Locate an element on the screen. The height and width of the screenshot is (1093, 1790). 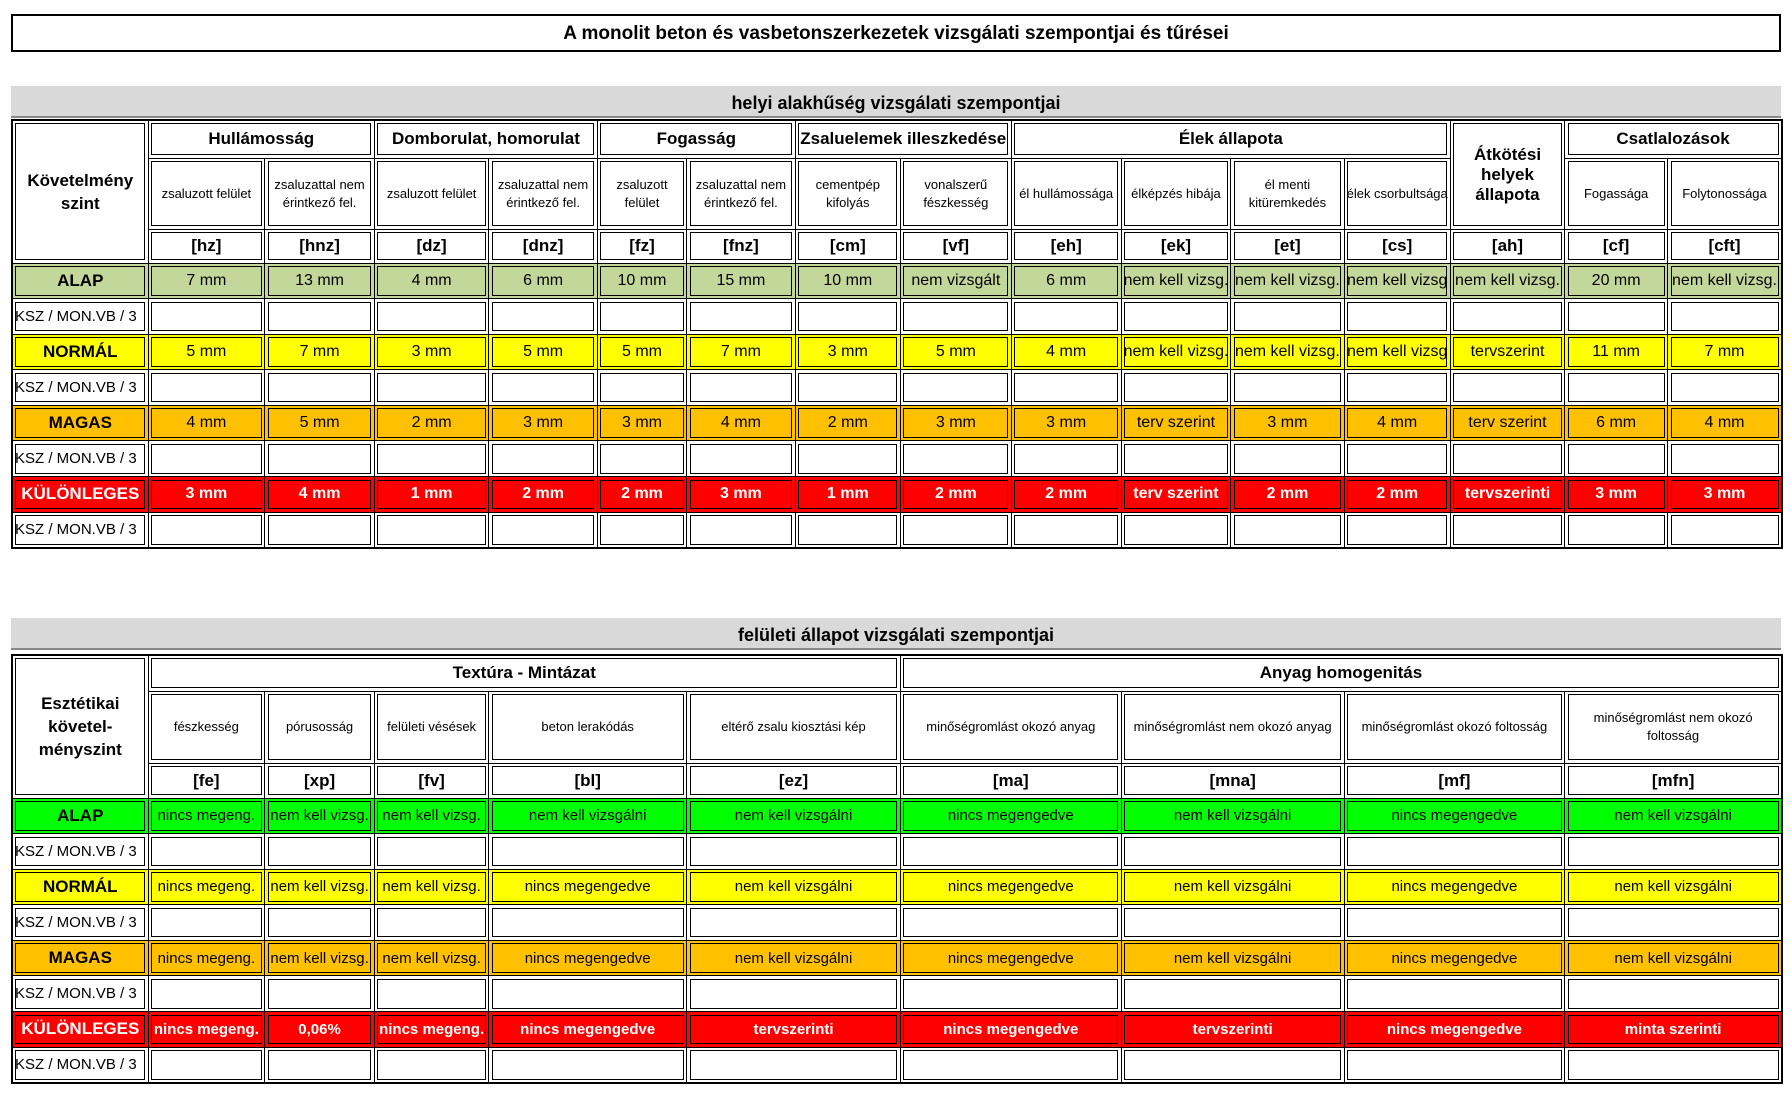
value-cell: tervszerinti is located at coordinates (1507, 494).